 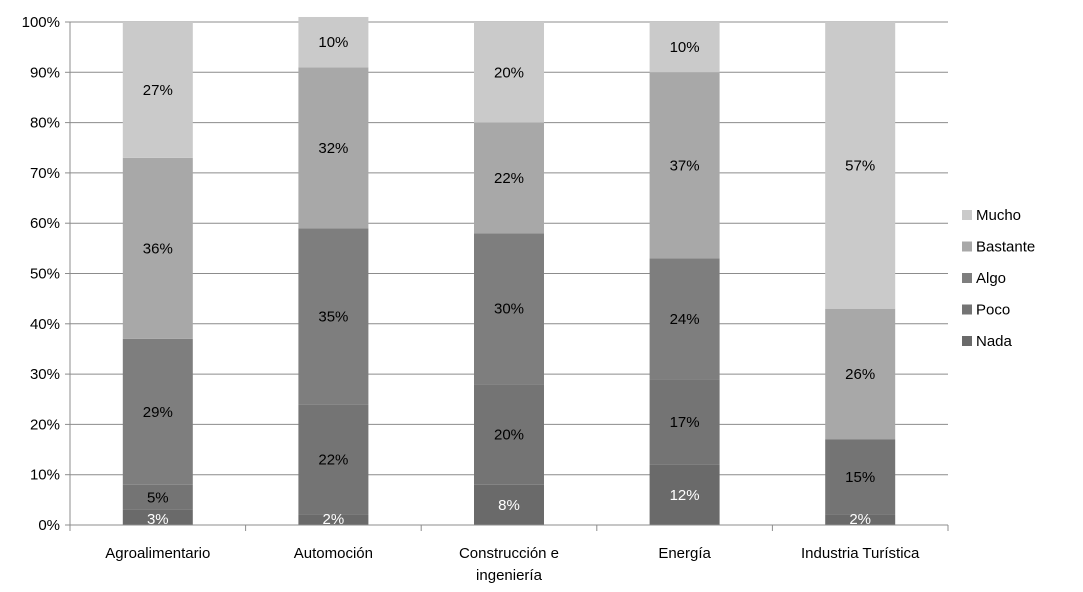 I want to click on legend-label: Mucho, so click(x=998, y=215).